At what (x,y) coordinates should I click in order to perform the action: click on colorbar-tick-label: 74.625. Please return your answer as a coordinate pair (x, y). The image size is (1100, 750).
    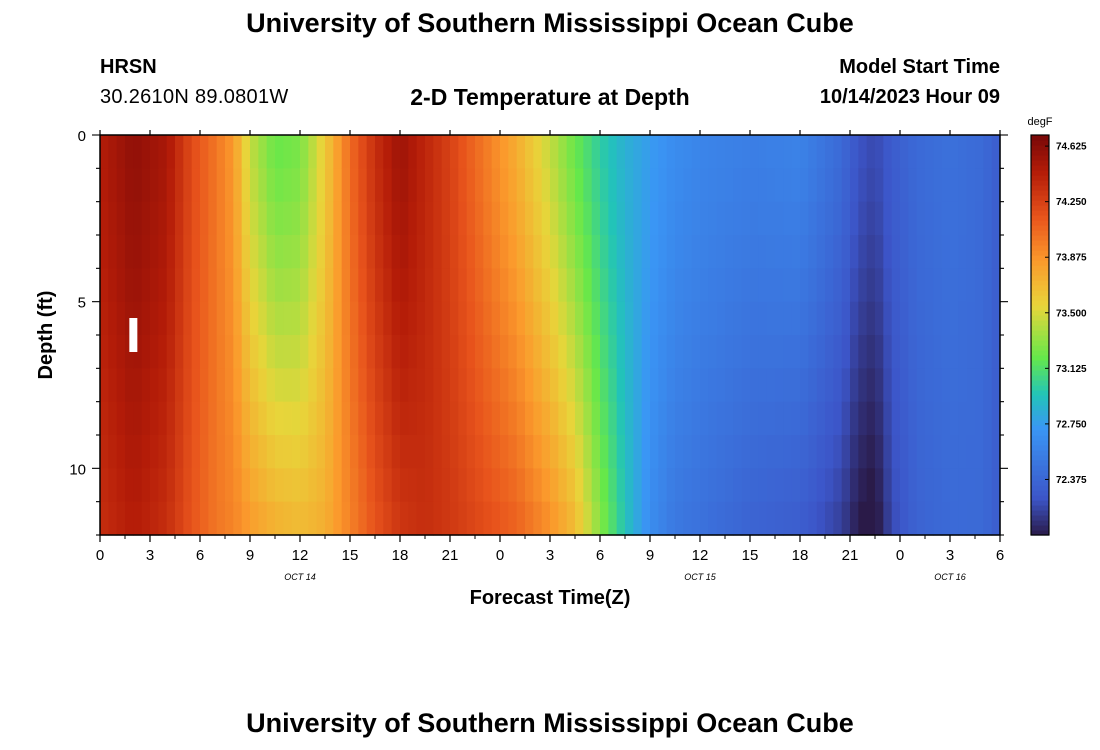
    Looking at the image, I should click on (1071, 147).